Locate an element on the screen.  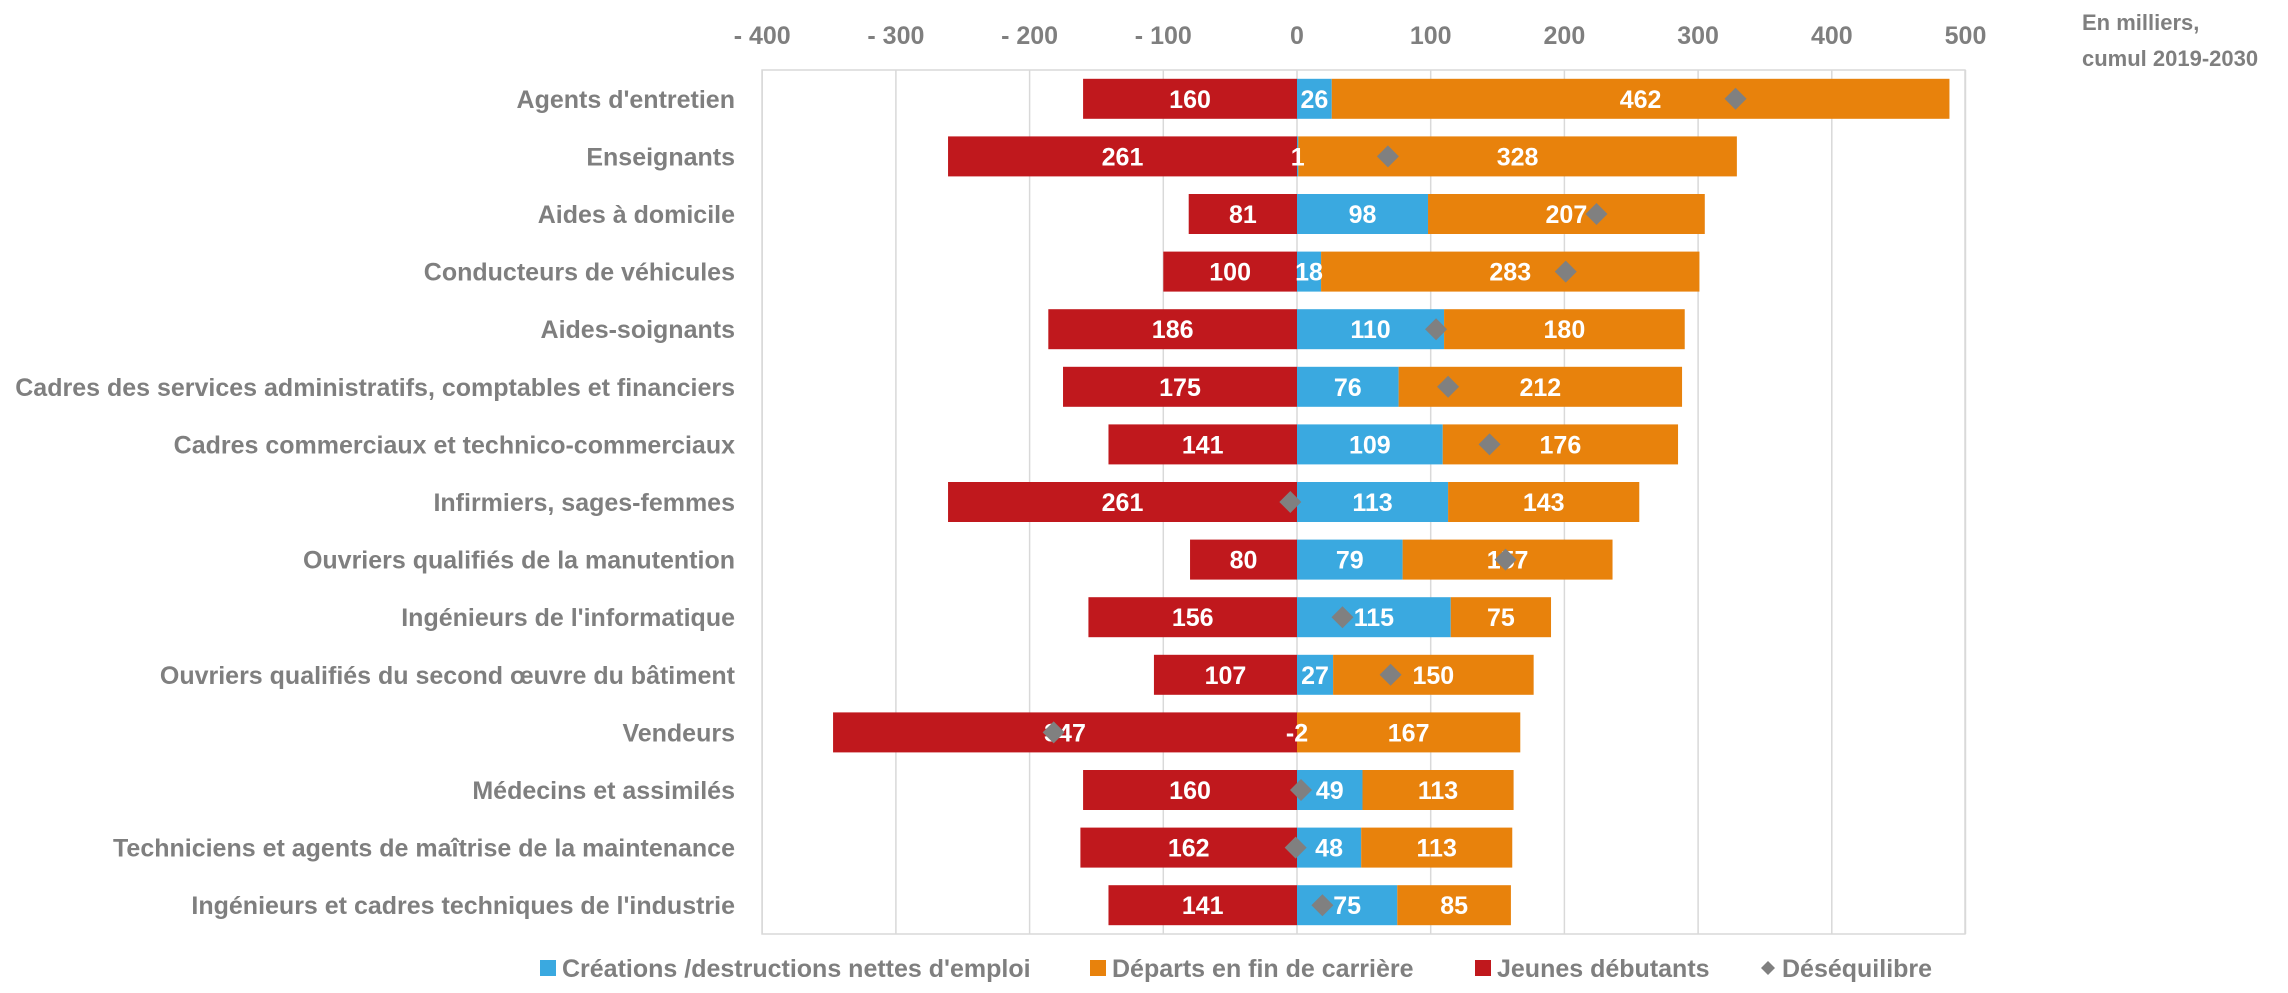
category-label: Ouvriers qualifiés de la manutention is located at coordinates (519, 561).